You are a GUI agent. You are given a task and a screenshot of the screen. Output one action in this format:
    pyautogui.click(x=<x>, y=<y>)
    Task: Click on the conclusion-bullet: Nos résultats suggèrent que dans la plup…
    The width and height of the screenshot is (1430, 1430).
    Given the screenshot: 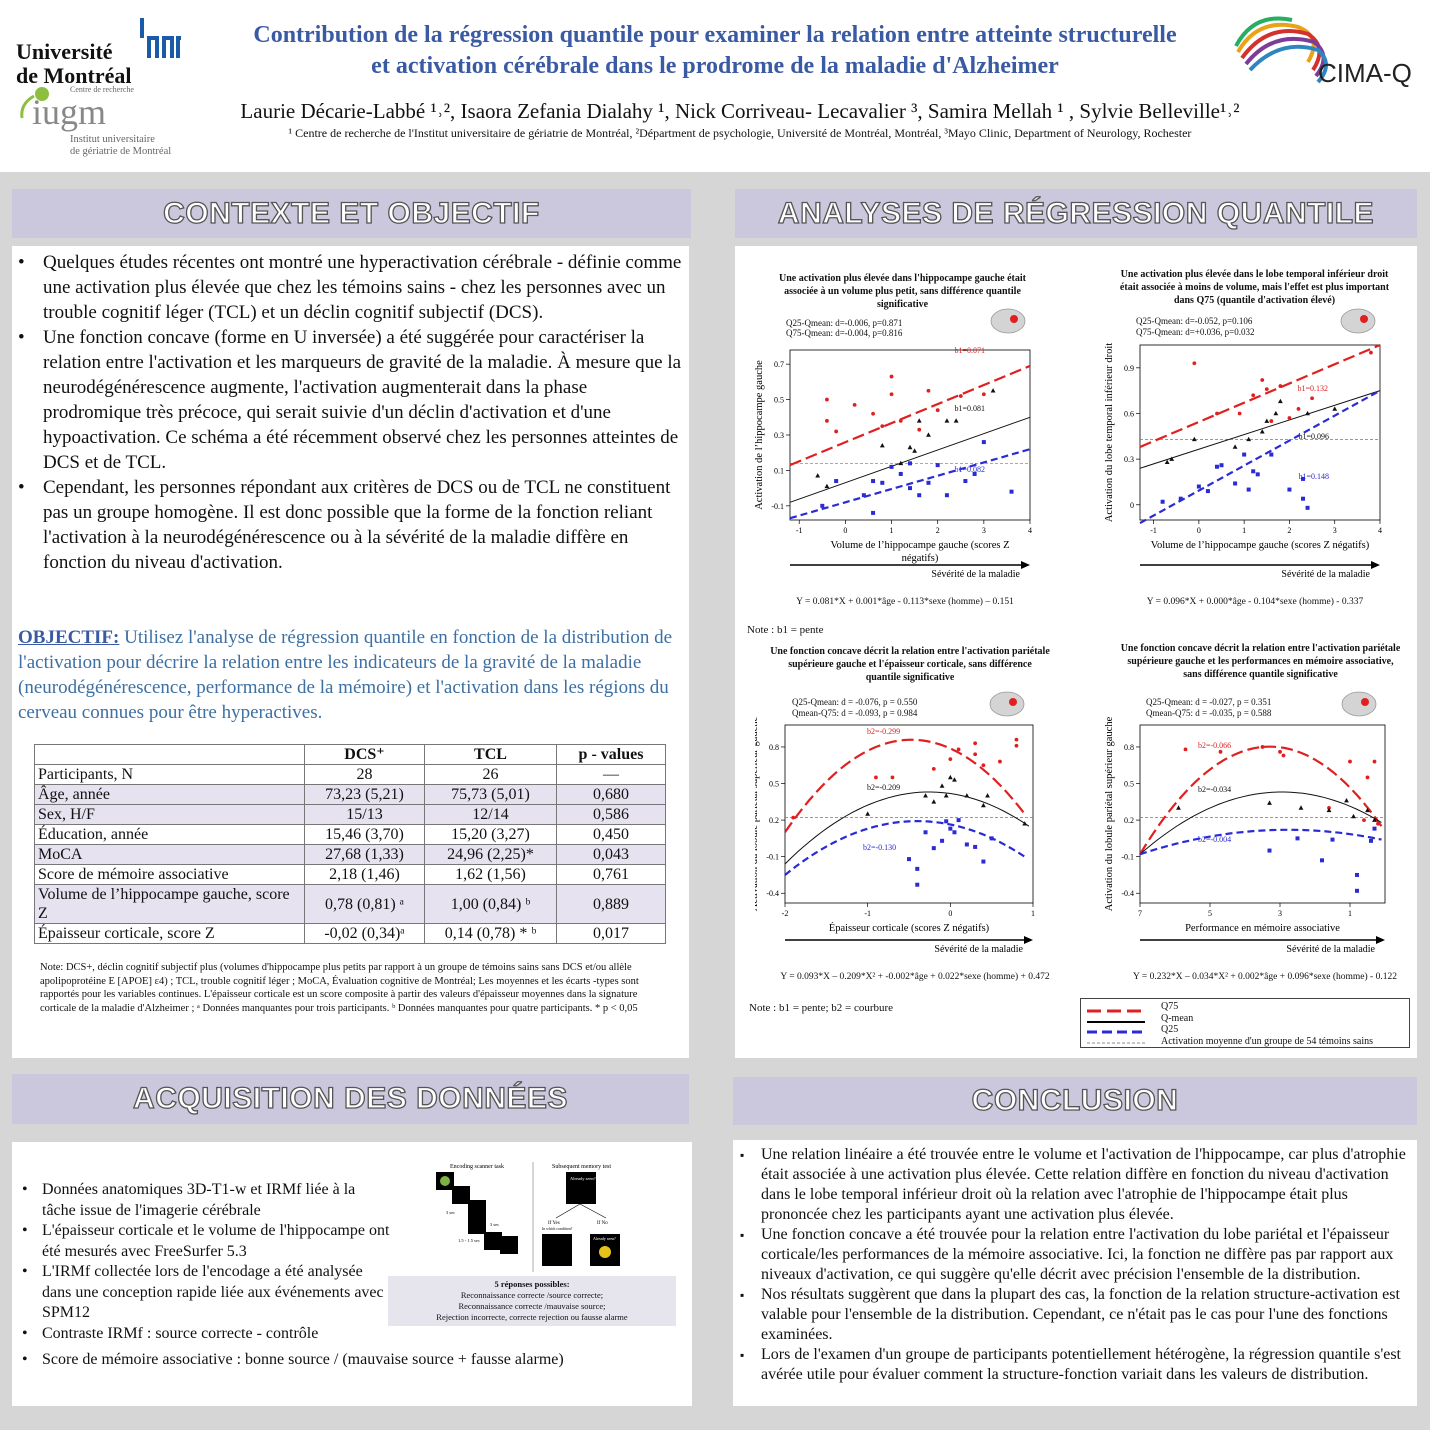 What is the action you would take?
    pyautogui.click(x=1077, y=1315)
    